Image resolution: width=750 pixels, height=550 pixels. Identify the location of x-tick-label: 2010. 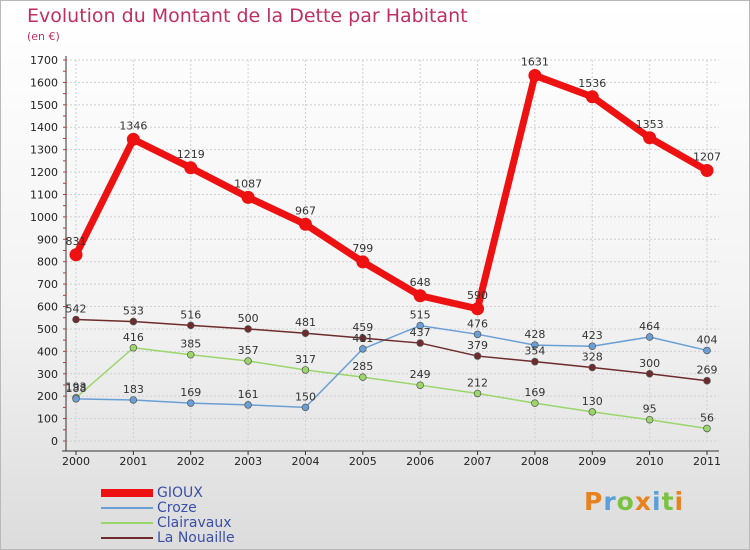
(650, 461).